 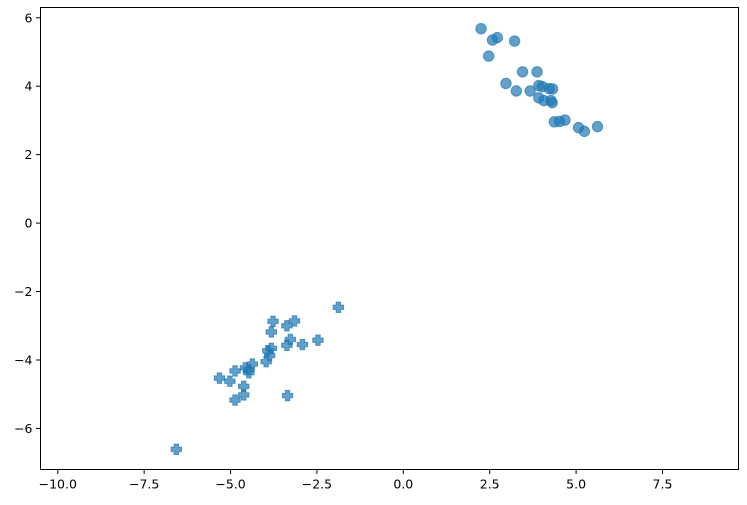 I want to click on x-axis: −10.0 −7.5 −5.0 −2.5 0.0 2.5 5.0 7.5, so click(x=356, y=480).